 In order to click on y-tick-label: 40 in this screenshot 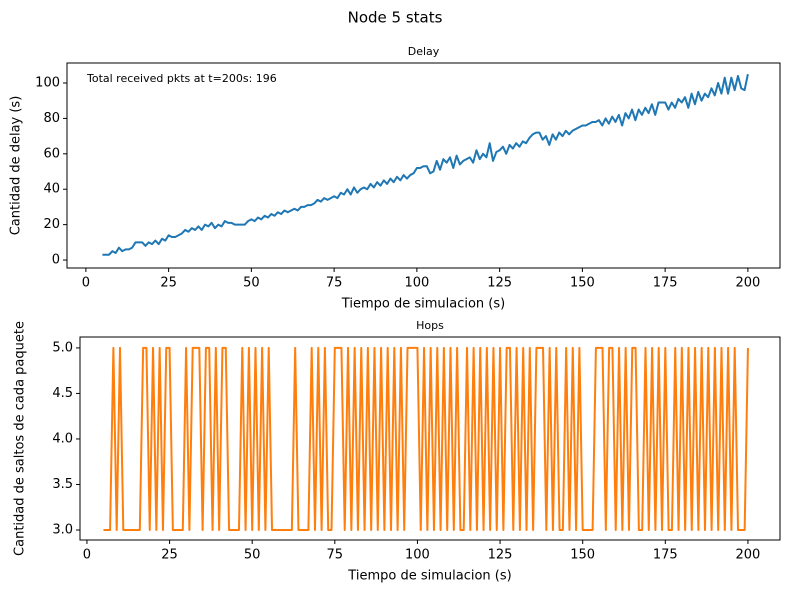, I will do `click(51, 189)`.